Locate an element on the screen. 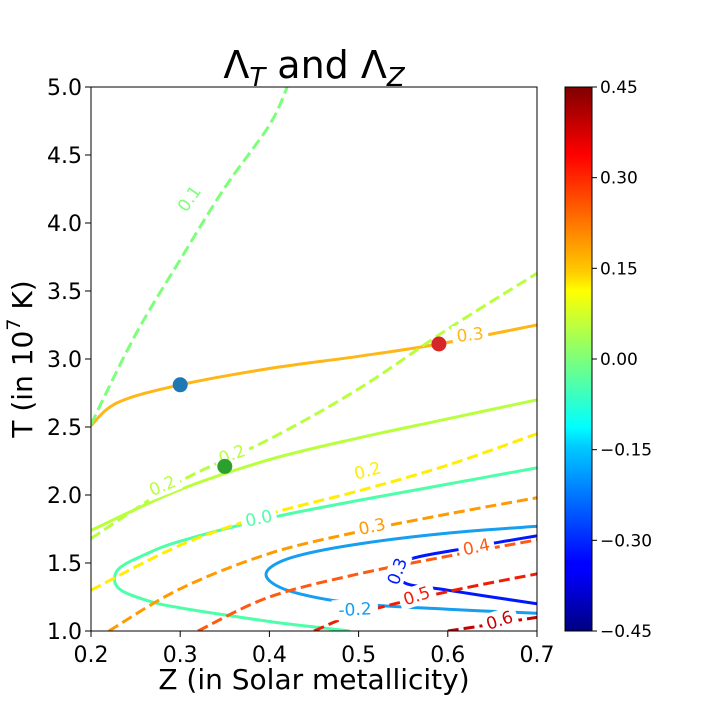  x-axis-label: Z (in Solar metallicity) is located at coordinates (313, 679).